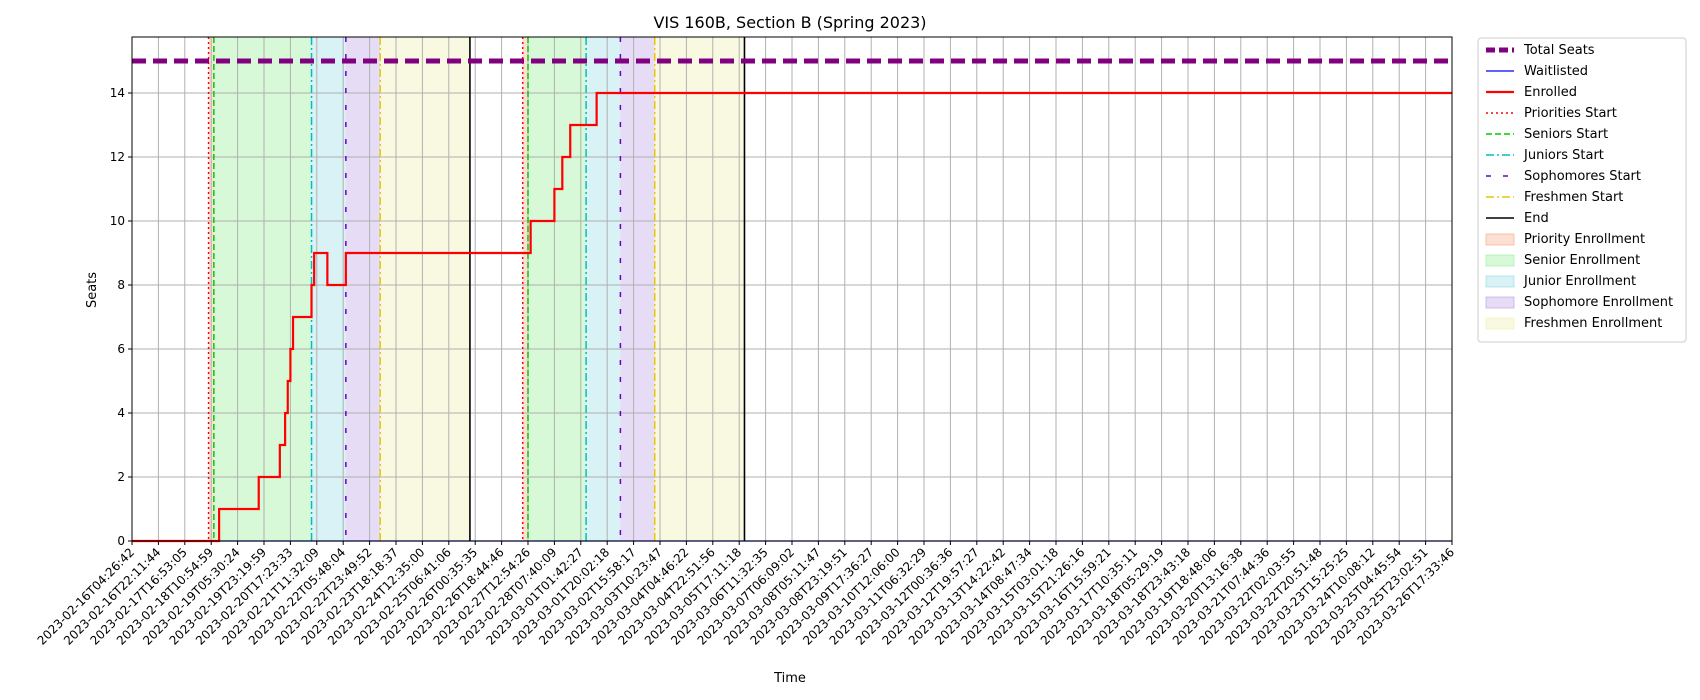 The height and width of the screenshot is (700, 1700). Describe the element at coordinates (1500, 302) in the screenshot. I see `sophomore-enrollment-legend-swatch` at that location.